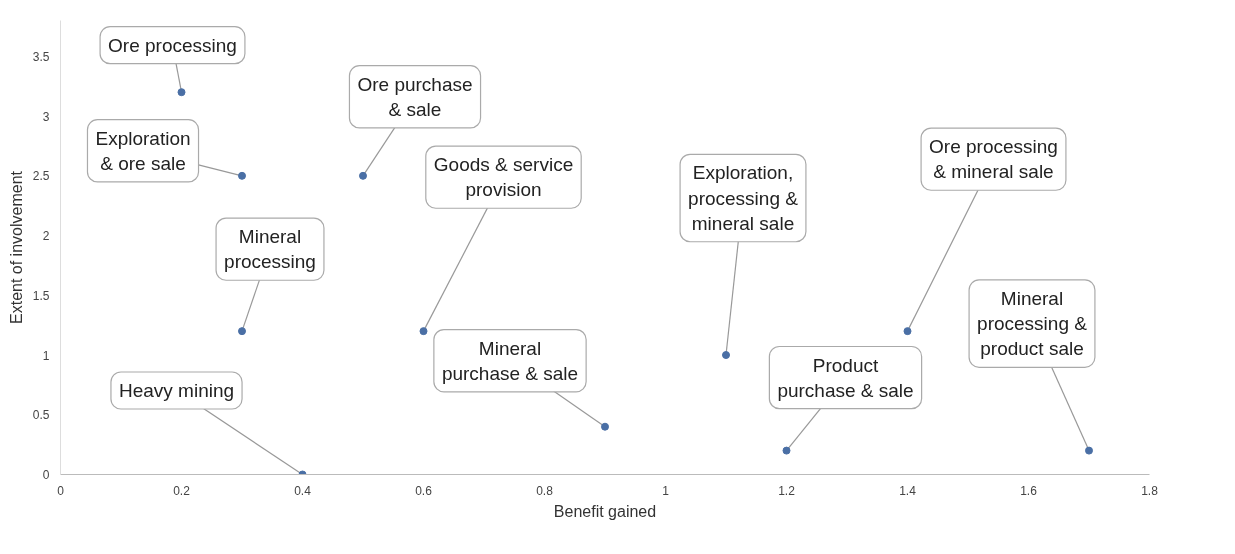 This screenshot has width=1235, height=554. I want to click on annotation: Mineral processing, so click(270, 249).